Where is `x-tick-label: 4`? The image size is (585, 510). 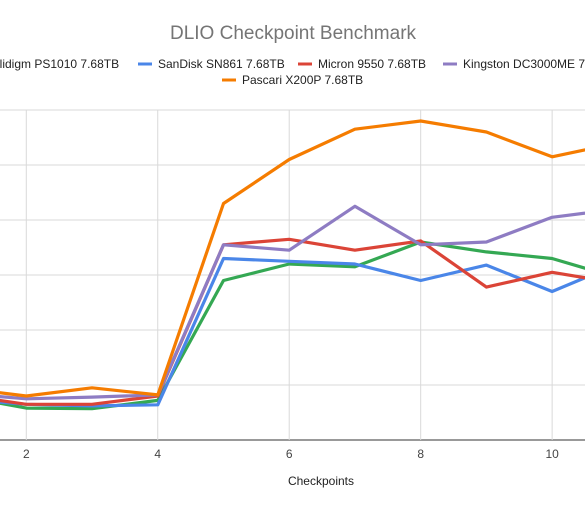 x-tick-label: 4 is located at coordinates (157, 454).